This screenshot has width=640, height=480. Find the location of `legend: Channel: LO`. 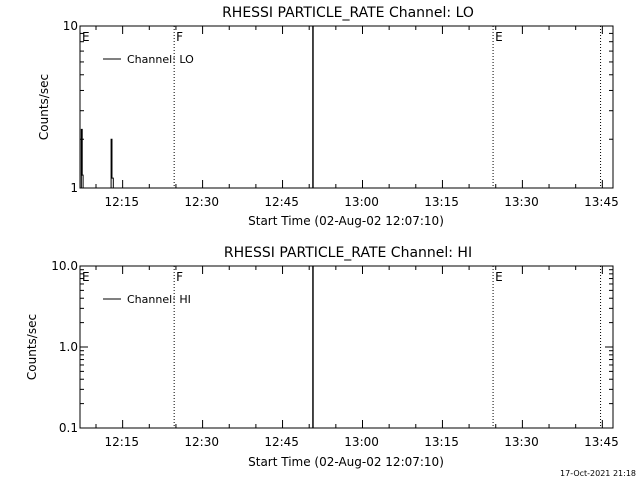

legend: Channel: LO is located at coordinates (148, 59).